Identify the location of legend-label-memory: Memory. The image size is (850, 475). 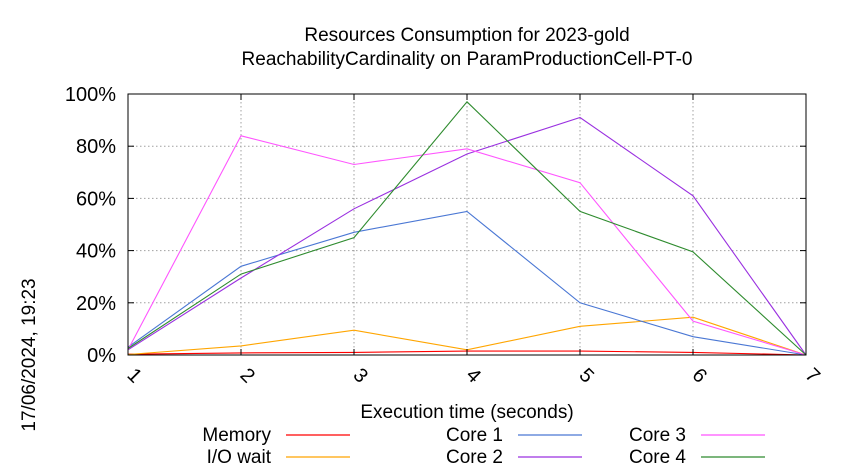
(236, 435).